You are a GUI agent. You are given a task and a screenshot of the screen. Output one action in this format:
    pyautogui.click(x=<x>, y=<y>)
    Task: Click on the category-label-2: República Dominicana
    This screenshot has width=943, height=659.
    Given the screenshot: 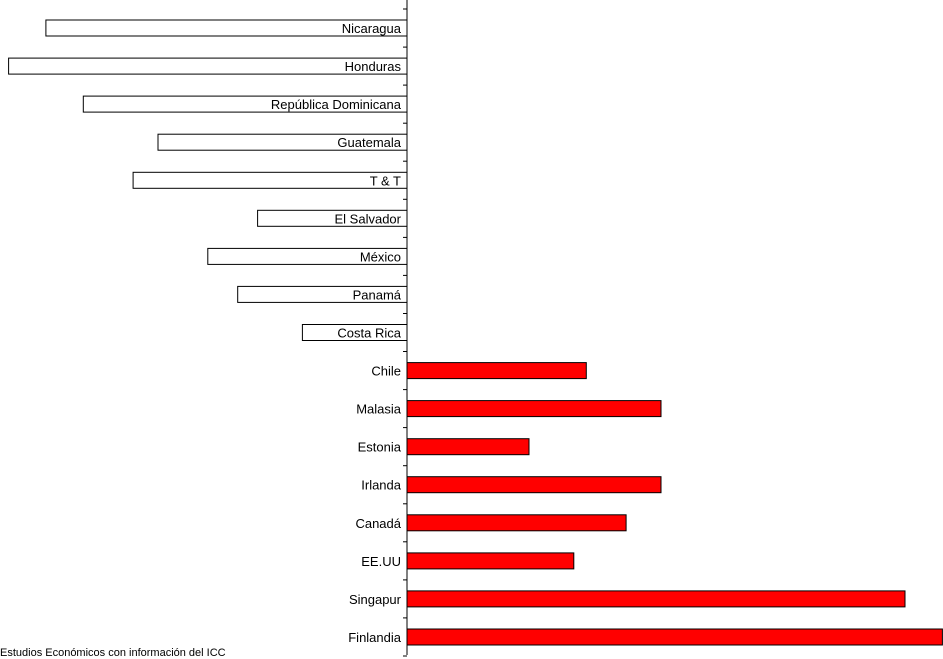 What is the action you would take?
    pyautogui.click(x=336, y=104)
    